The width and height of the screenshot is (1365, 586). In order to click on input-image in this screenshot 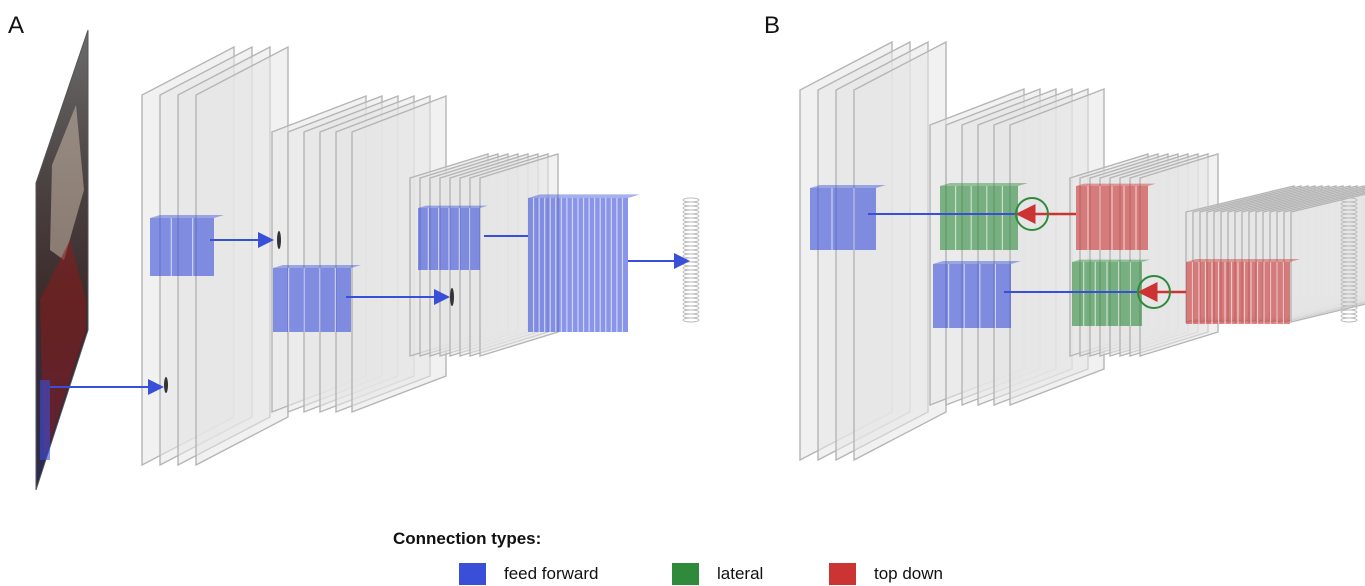, I will do `click(62, 260)`.